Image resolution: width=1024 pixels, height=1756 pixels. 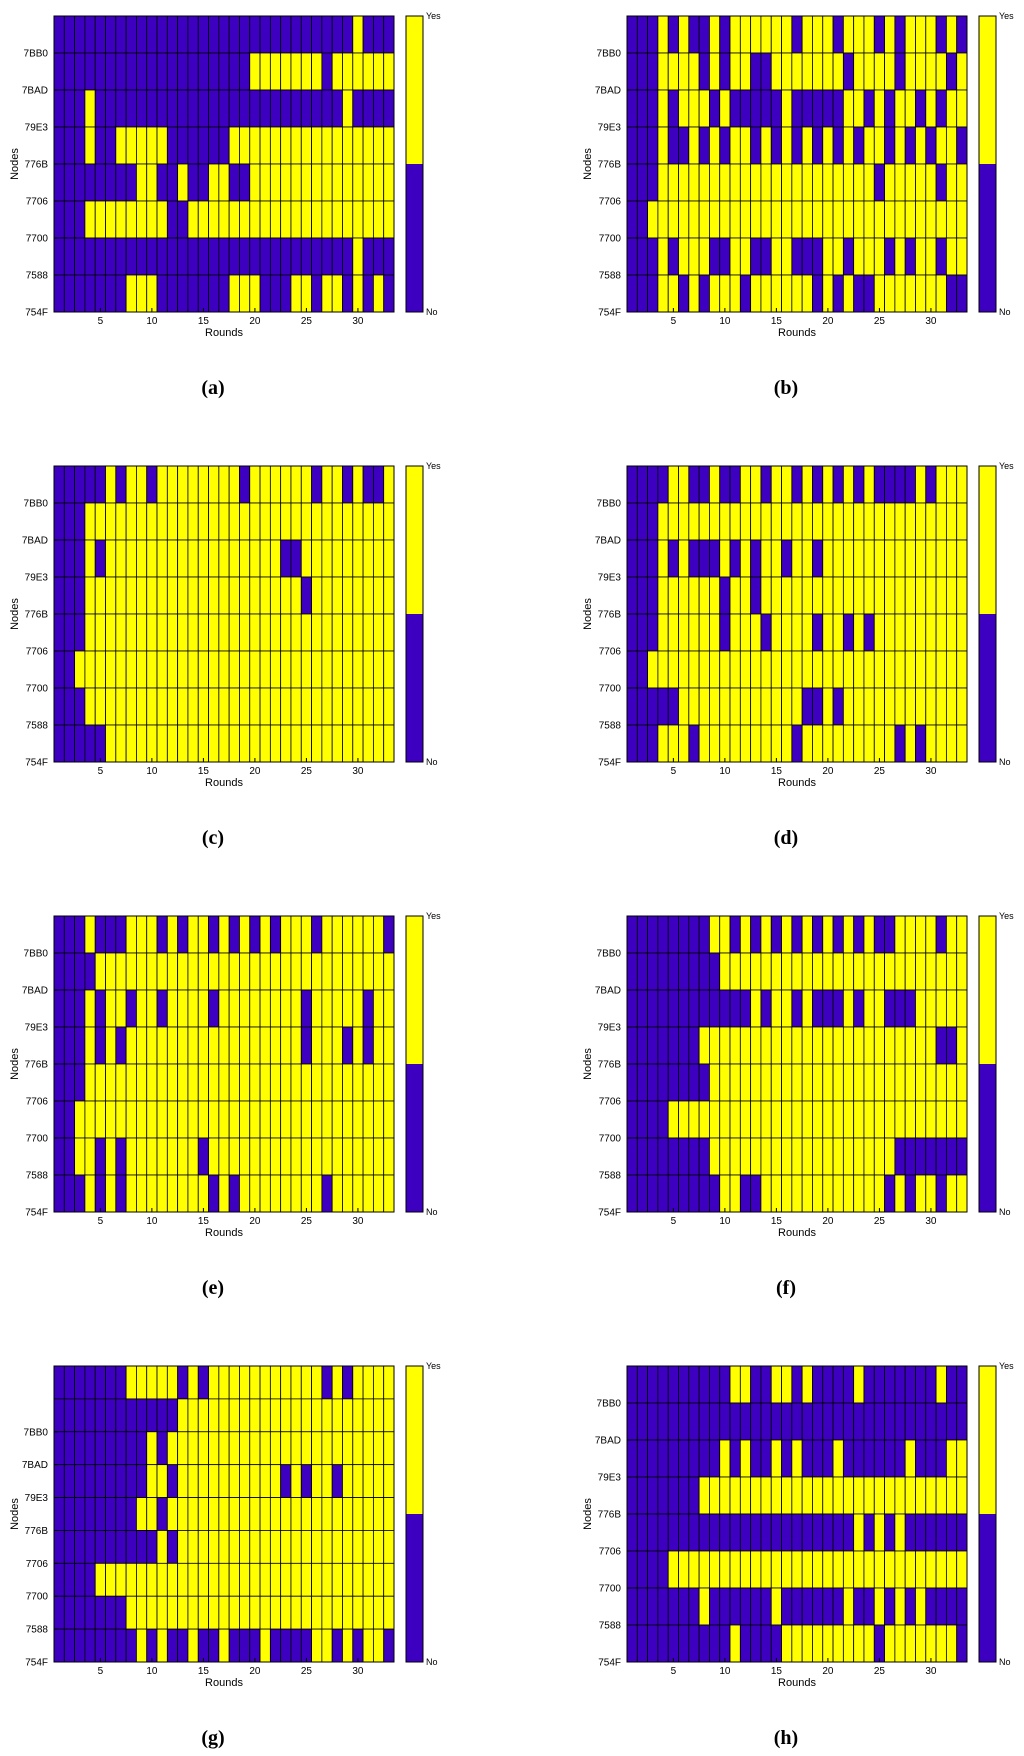 I want to click on y-tick-label: 7BB0, so click(x=609, y=954).